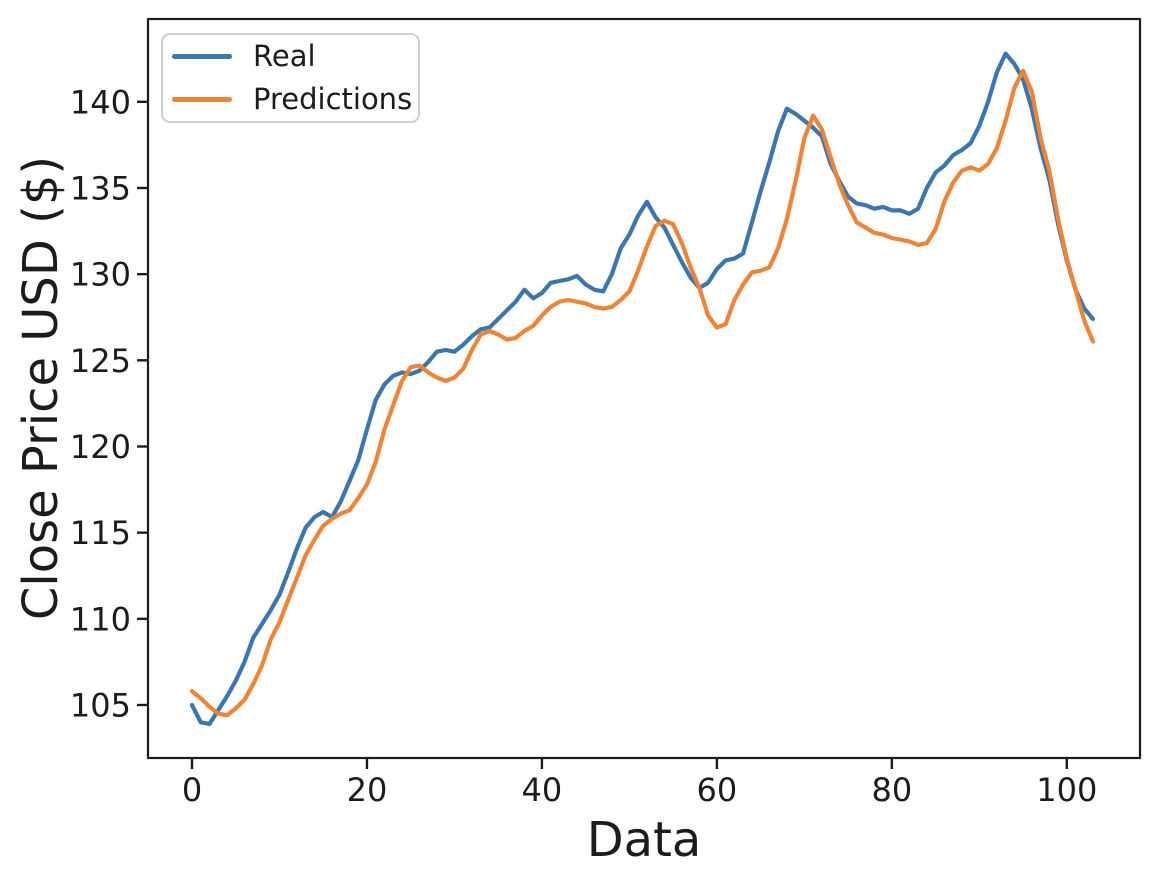  I want to click on y-tick-label: 120, so click(100, 447).